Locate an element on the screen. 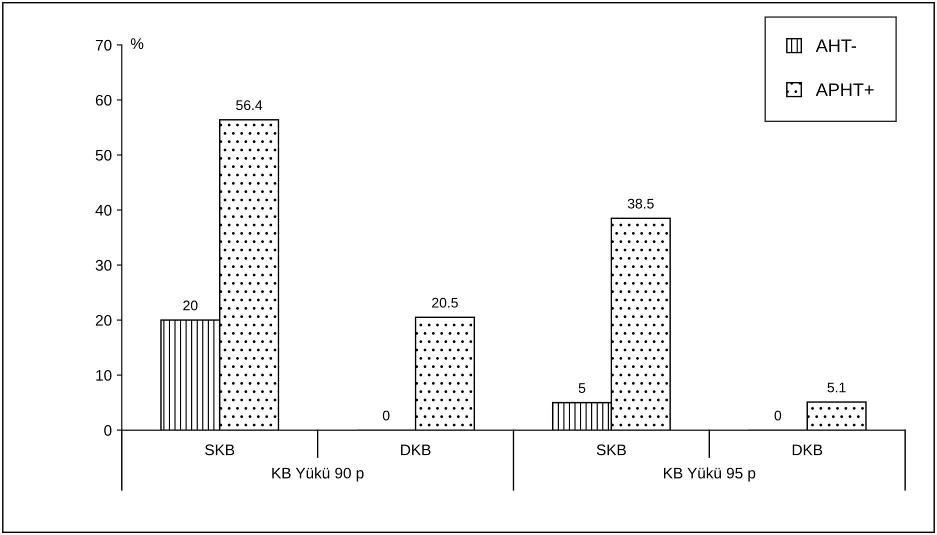 The image size is (937, 535). y-tick-label: 20 is located at coordinates (104, 320).